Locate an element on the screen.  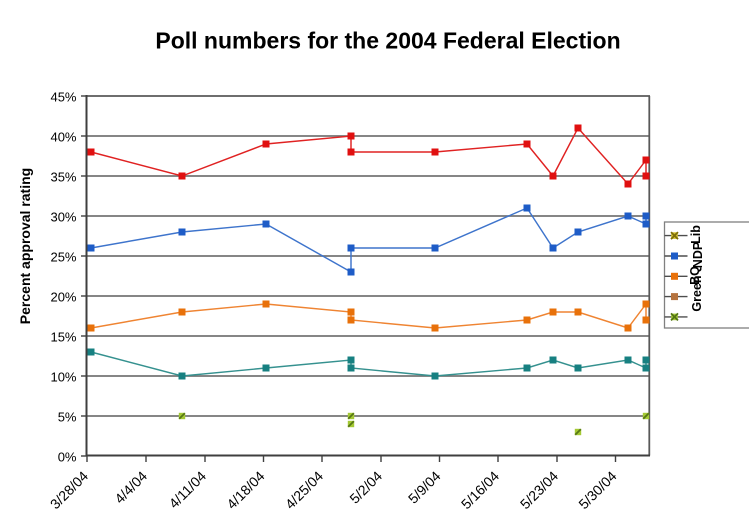
svg-text: 20% is located at coordinates (63, 297).